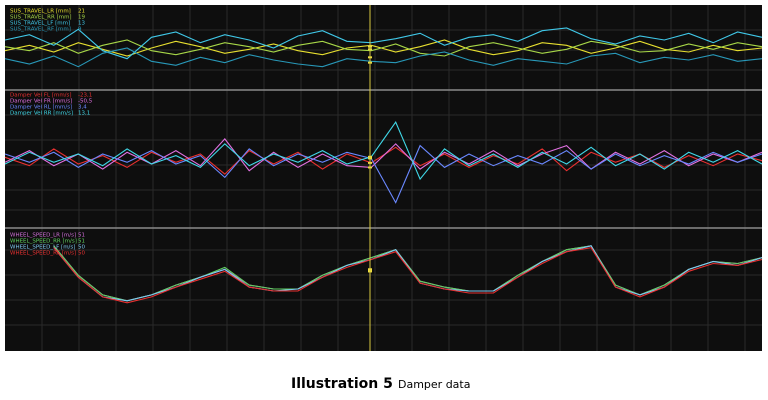 The height and width of the screenshot is (400, 768). I want to click on legend-name: Damper Vel RL [mm/s], so click(41, 108).